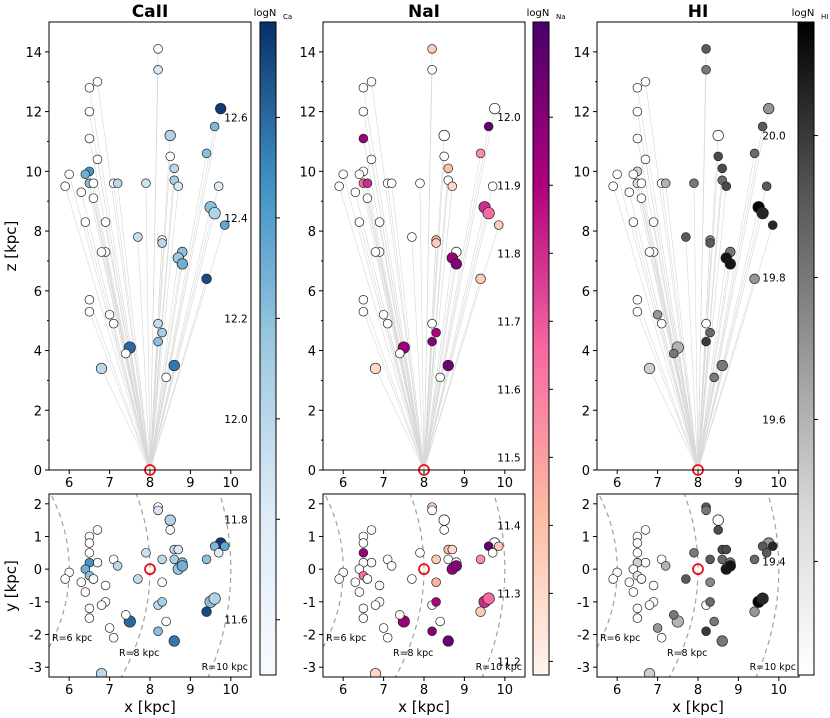 The width and height of the screenshot is (830, 718). What do you see at coordinates (312, 537) in the screenshot?
I see `y-tick-label: 1` at bounding box center [312, 537].